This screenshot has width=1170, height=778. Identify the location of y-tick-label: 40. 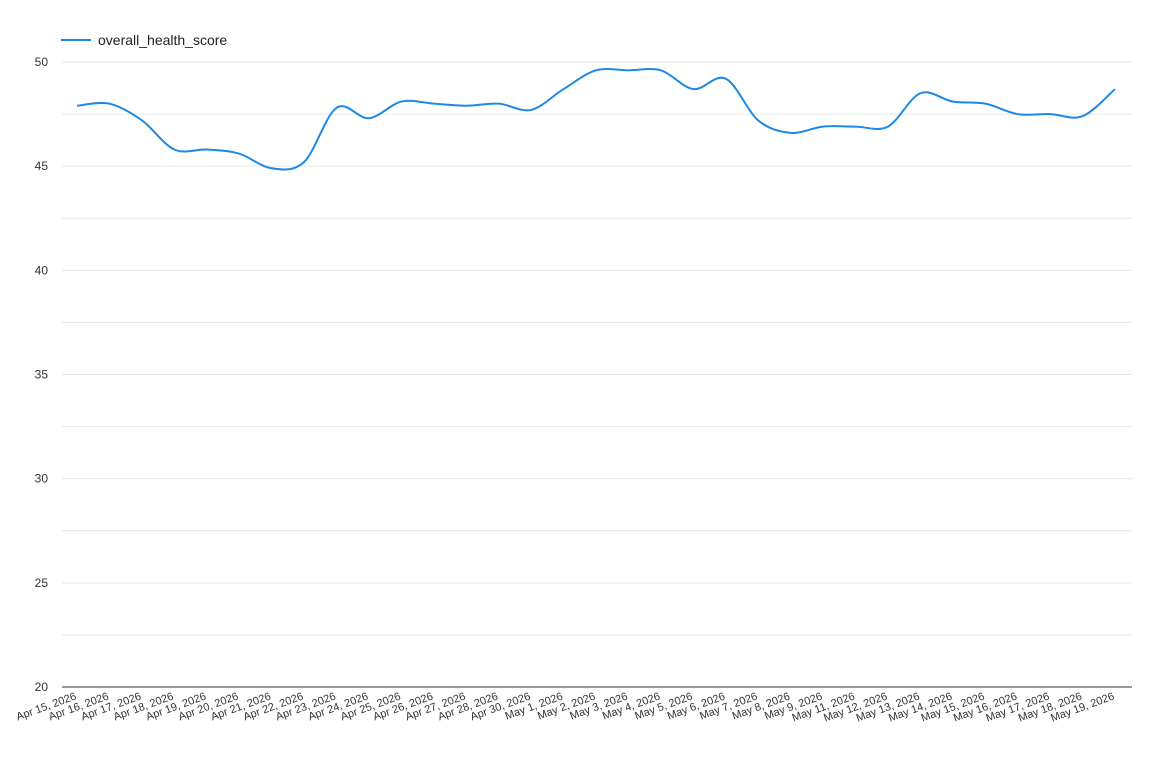
(42, 270).